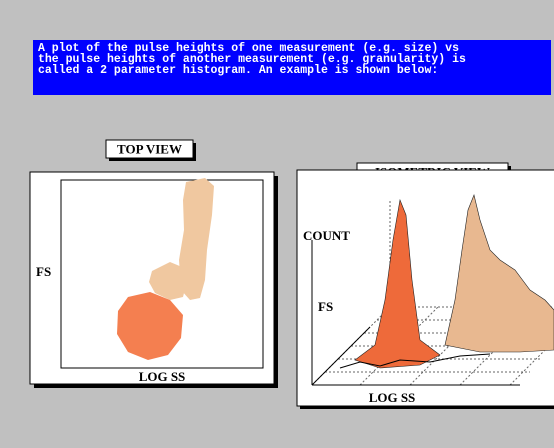 This screenshot has height=448, width=554. I want to click on title-box, so click(149, 149).